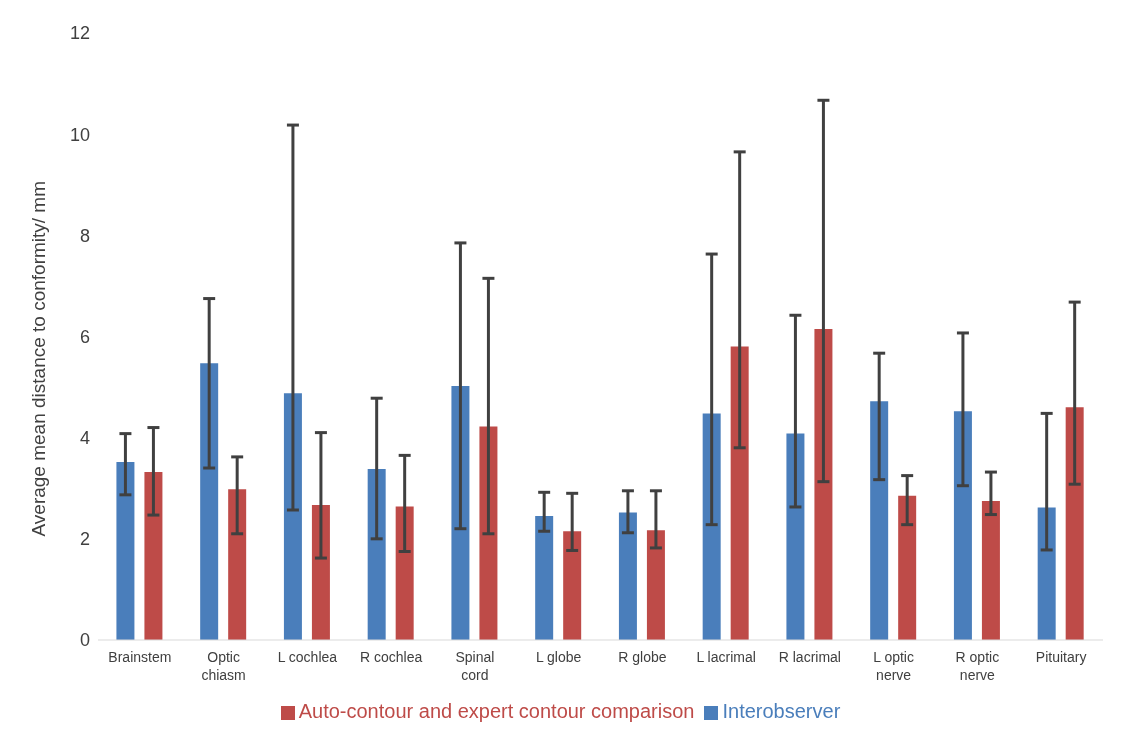  What do you see at coordinates (84, 539) in the screenshot?
I see `y-tick-label: 2` at bounding box center [84, 539].